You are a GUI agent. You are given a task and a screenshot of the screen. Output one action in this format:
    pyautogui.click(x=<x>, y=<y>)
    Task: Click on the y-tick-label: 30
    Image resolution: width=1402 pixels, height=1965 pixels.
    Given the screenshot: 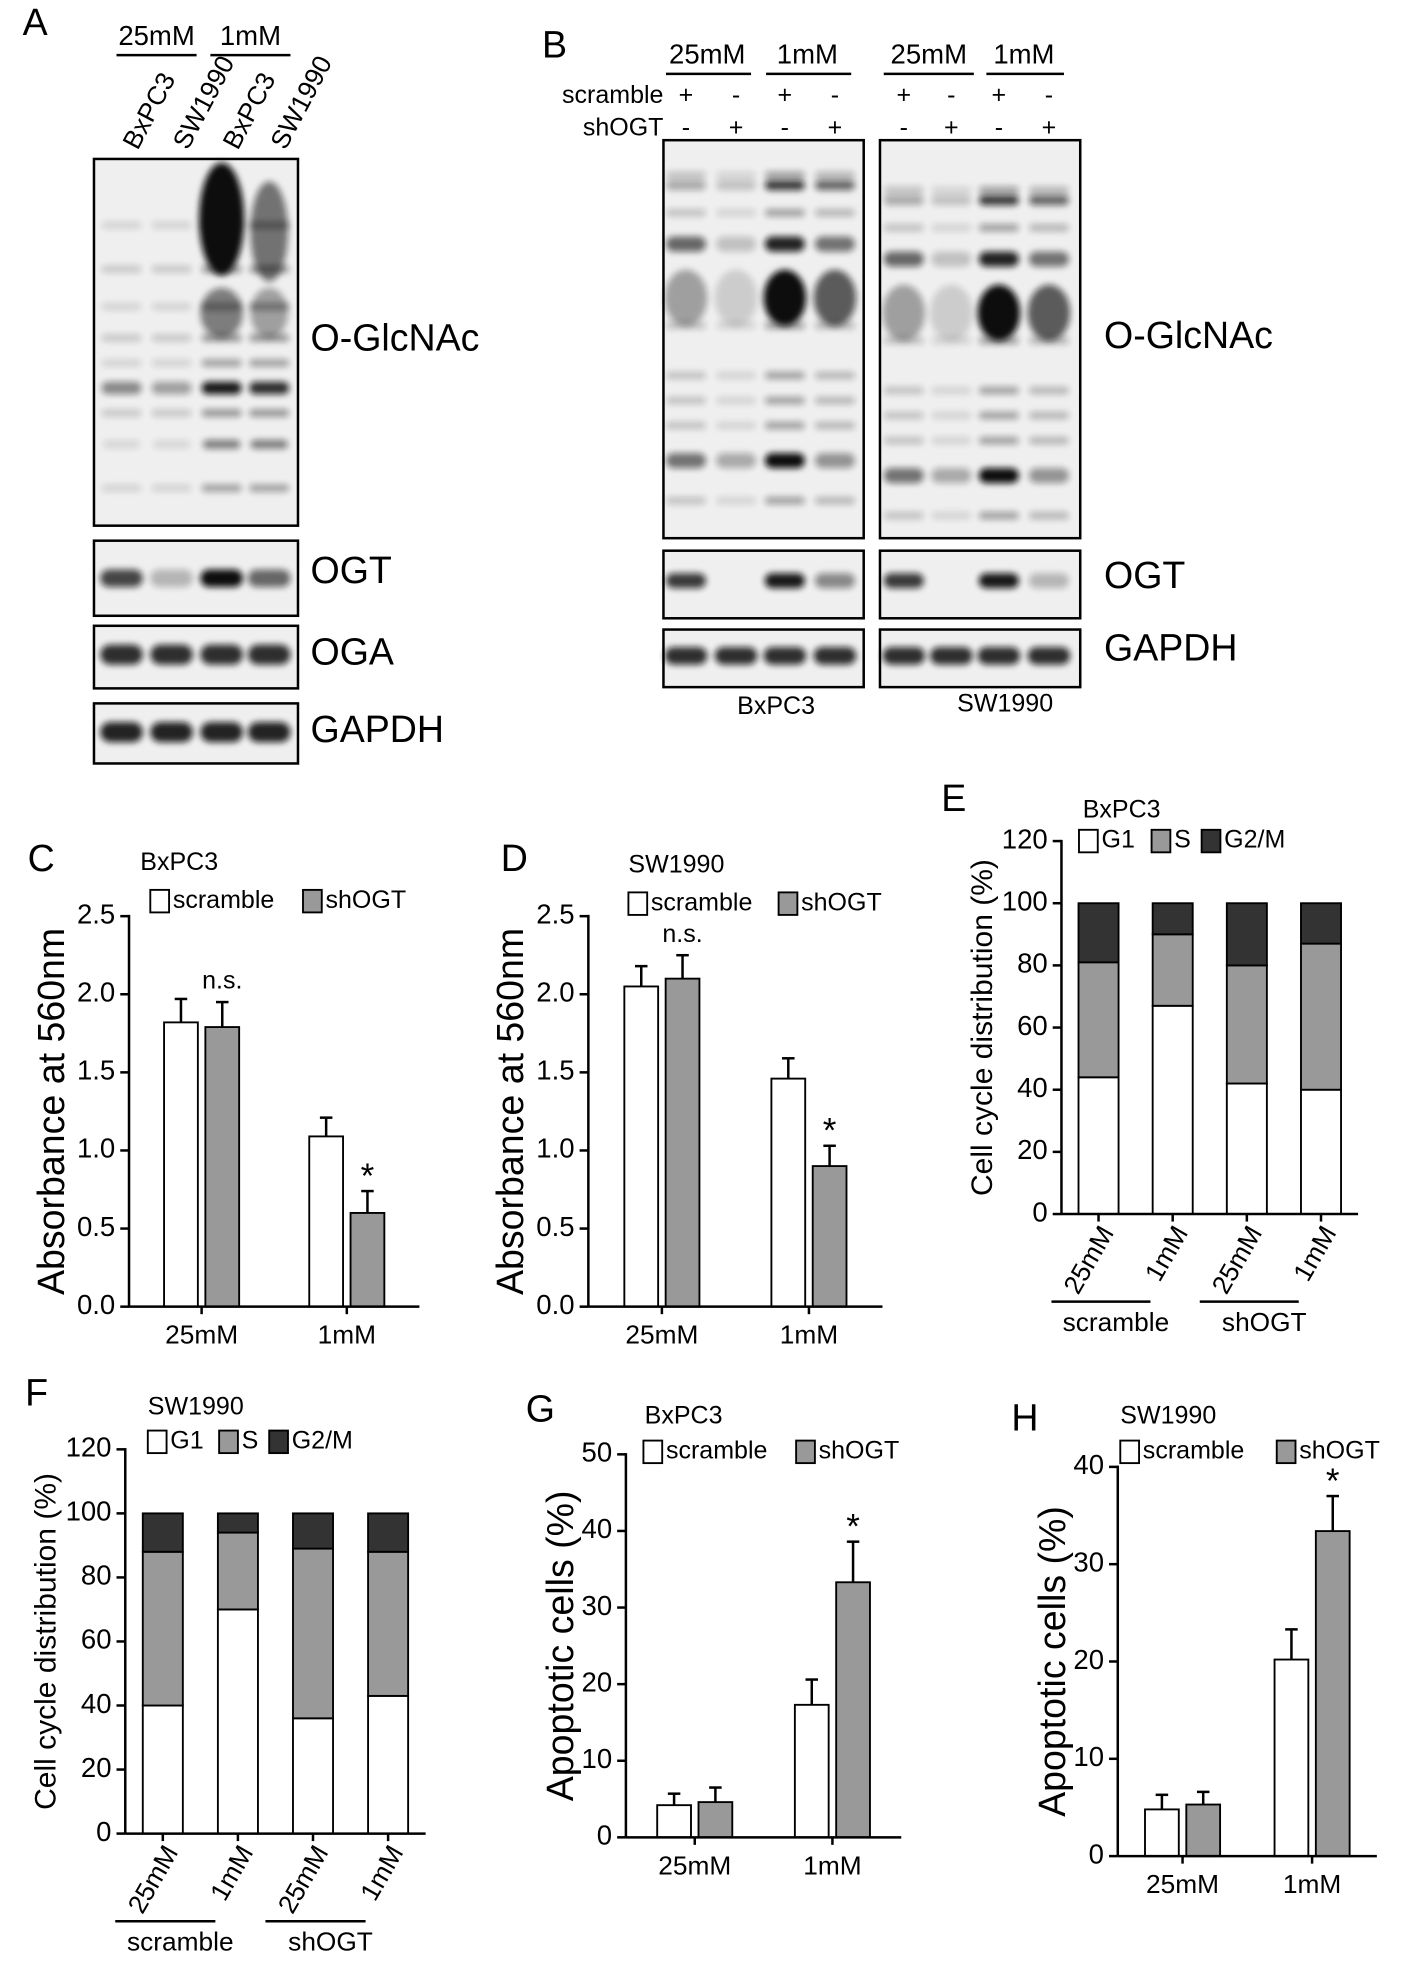 What is the action you would take?
    pyautogui.click(x=597, y=1605)
    